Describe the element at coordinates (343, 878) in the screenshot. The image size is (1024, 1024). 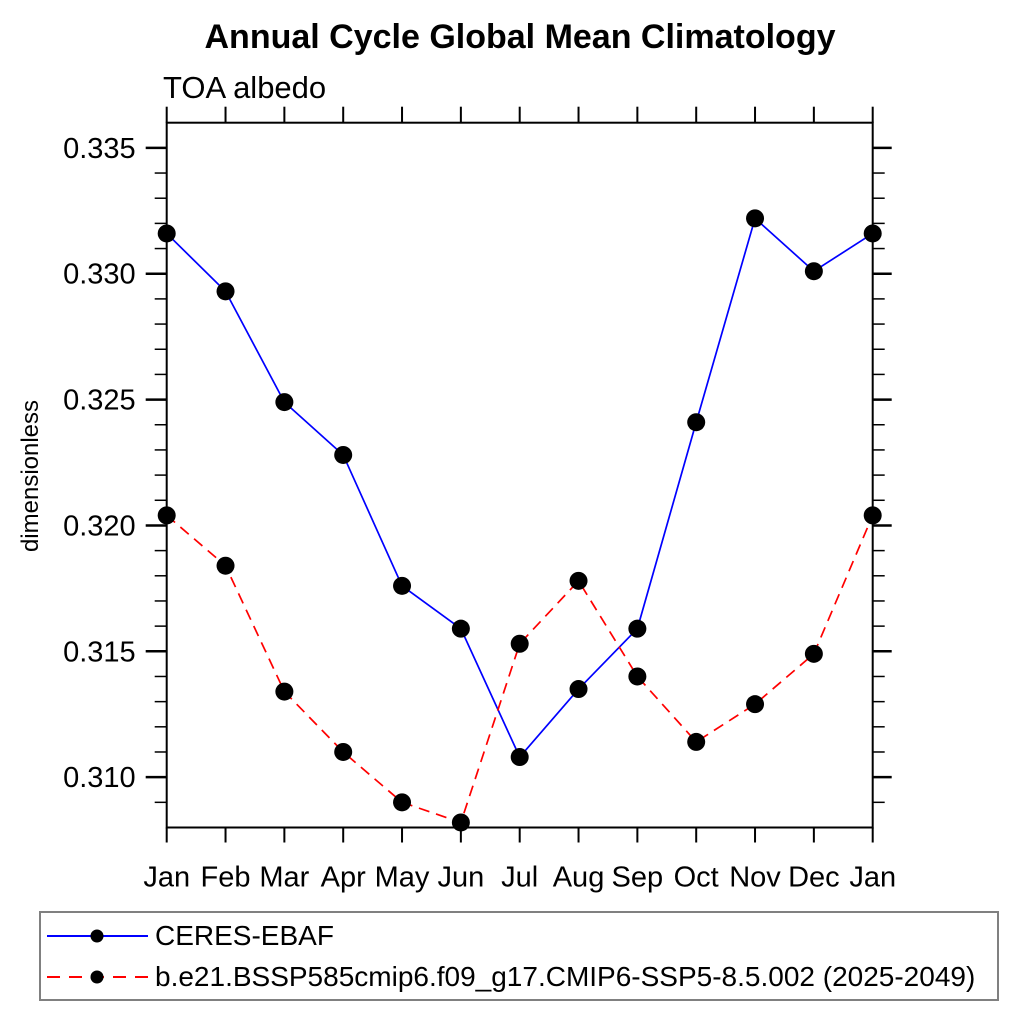
I see `x-tick-label: Apr` at that location.